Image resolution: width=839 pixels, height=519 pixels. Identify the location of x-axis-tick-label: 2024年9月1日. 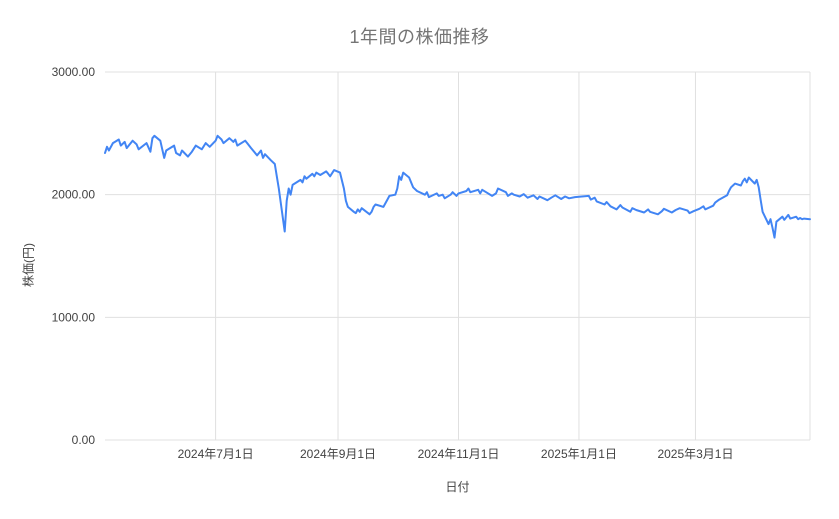
(338, 454).